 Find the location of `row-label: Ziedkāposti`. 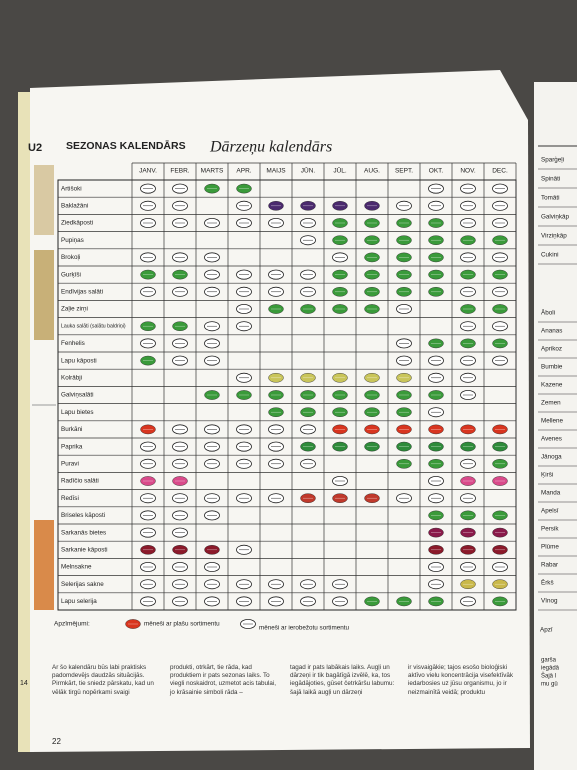

row-label: Ziedkāposti is located at coordinates (77, 223).